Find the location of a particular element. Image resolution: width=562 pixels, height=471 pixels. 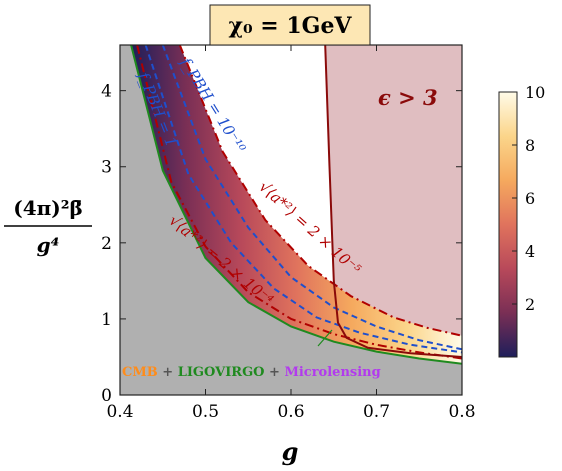

gray-label-part: CMB is located at coordinates (140, 372).